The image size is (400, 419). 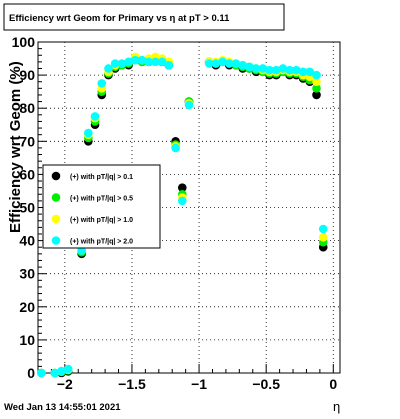 I want to click on y-tick-label: 10, so click(x=27, y=340).